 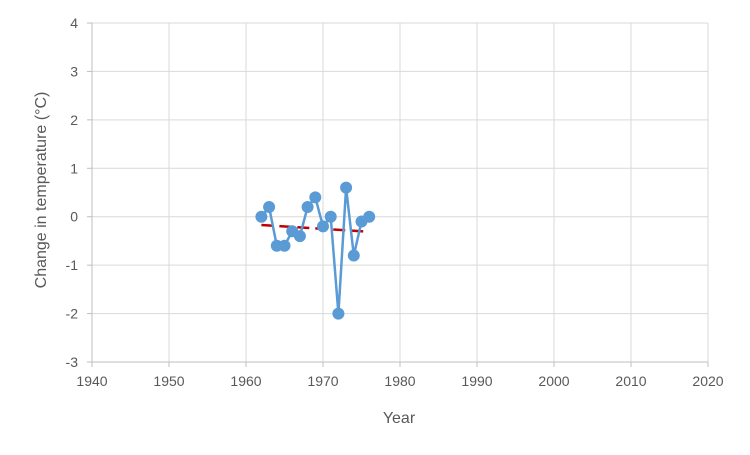 I want to click on trendline, so click(x=315, y=228).